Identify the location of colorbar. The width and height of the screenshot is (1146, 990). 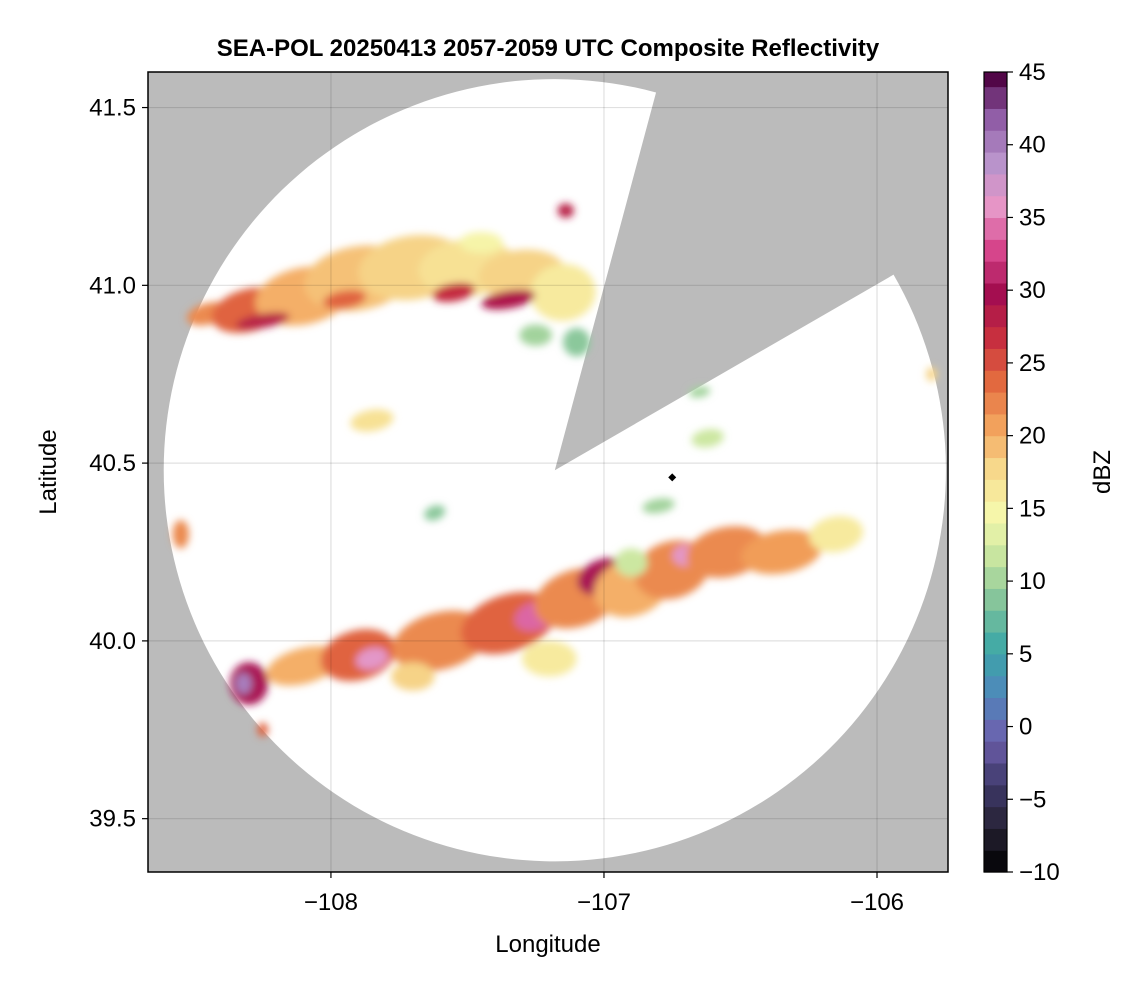
(995, 472).